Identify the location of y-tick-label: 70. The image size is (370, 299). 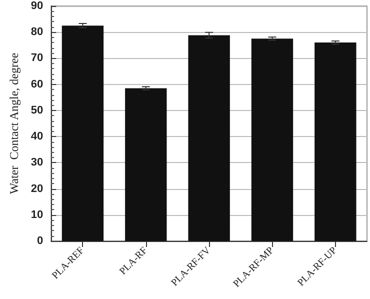
(37, 58).